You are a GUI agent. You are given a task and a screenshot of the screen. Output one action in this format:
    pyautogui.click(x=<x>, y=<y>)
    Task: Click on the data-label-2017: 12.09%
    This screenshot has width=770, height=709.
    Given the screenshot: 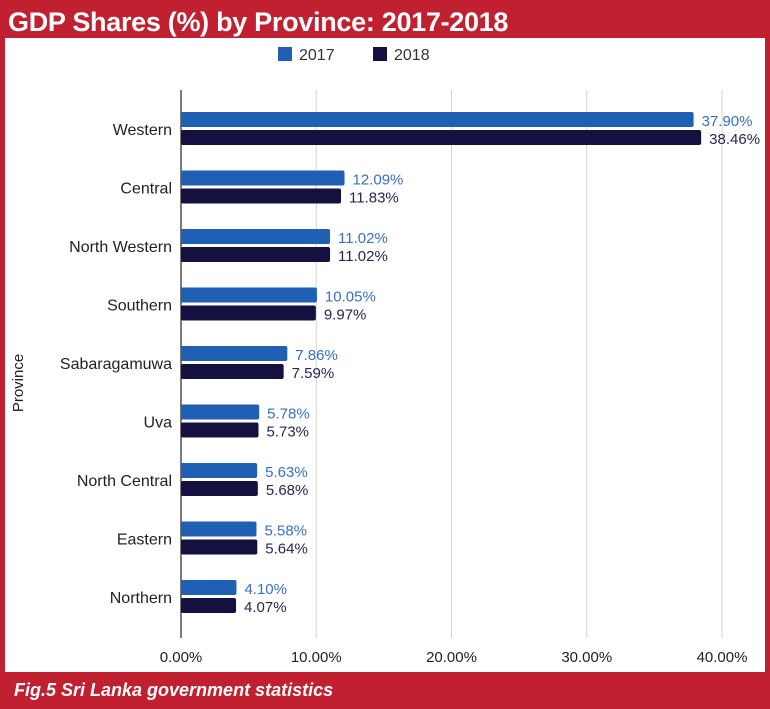 What is the action you would take?
    pyautogui.click(x=378, y=180)
    